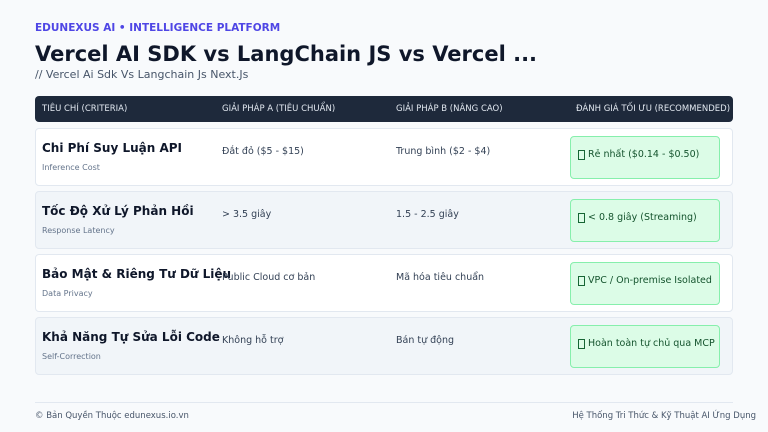  Describe the element at coordinates (263, 151) in the screenshot. I see `option-a: Đắt đỏ ($5 - $15)` at that location.